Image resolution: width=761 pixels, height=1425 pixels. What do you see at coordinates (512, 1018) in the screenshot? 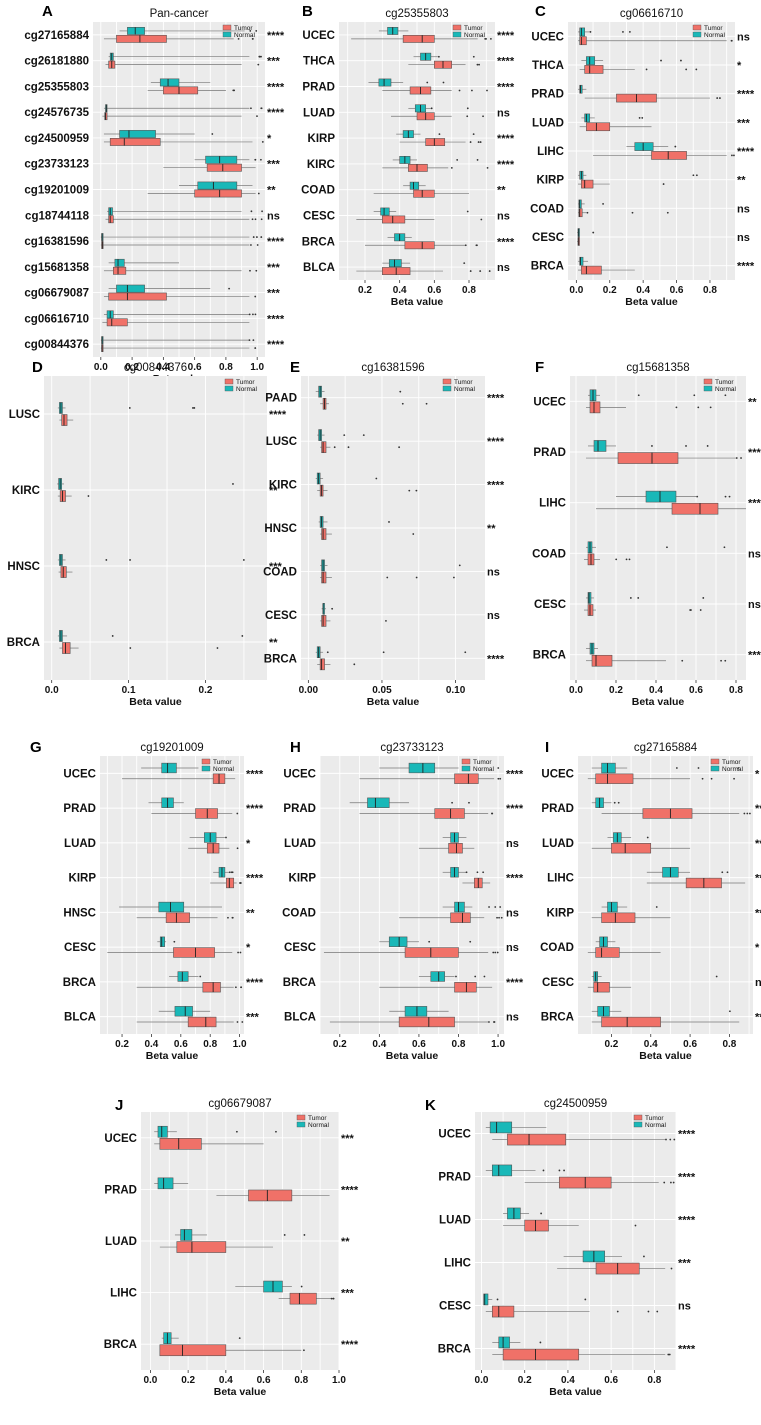
I see `significance-label: ns` at bounding box center [512, 1018].